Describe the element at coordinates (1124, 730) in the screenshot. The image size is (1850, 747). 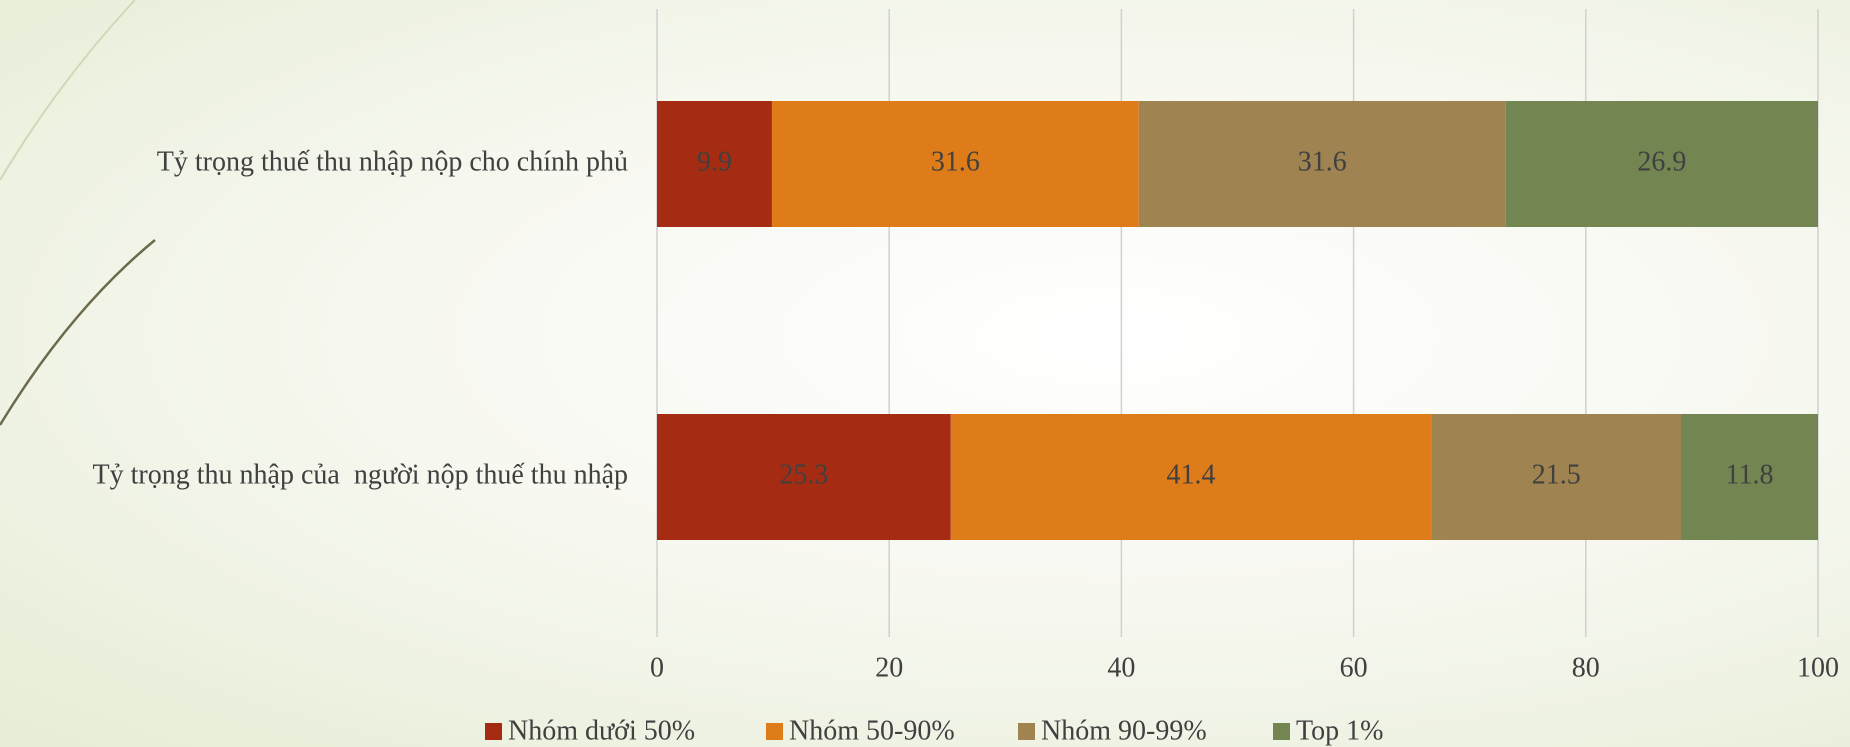
I see `legend-label: Nhóm 90-99%` at that location.